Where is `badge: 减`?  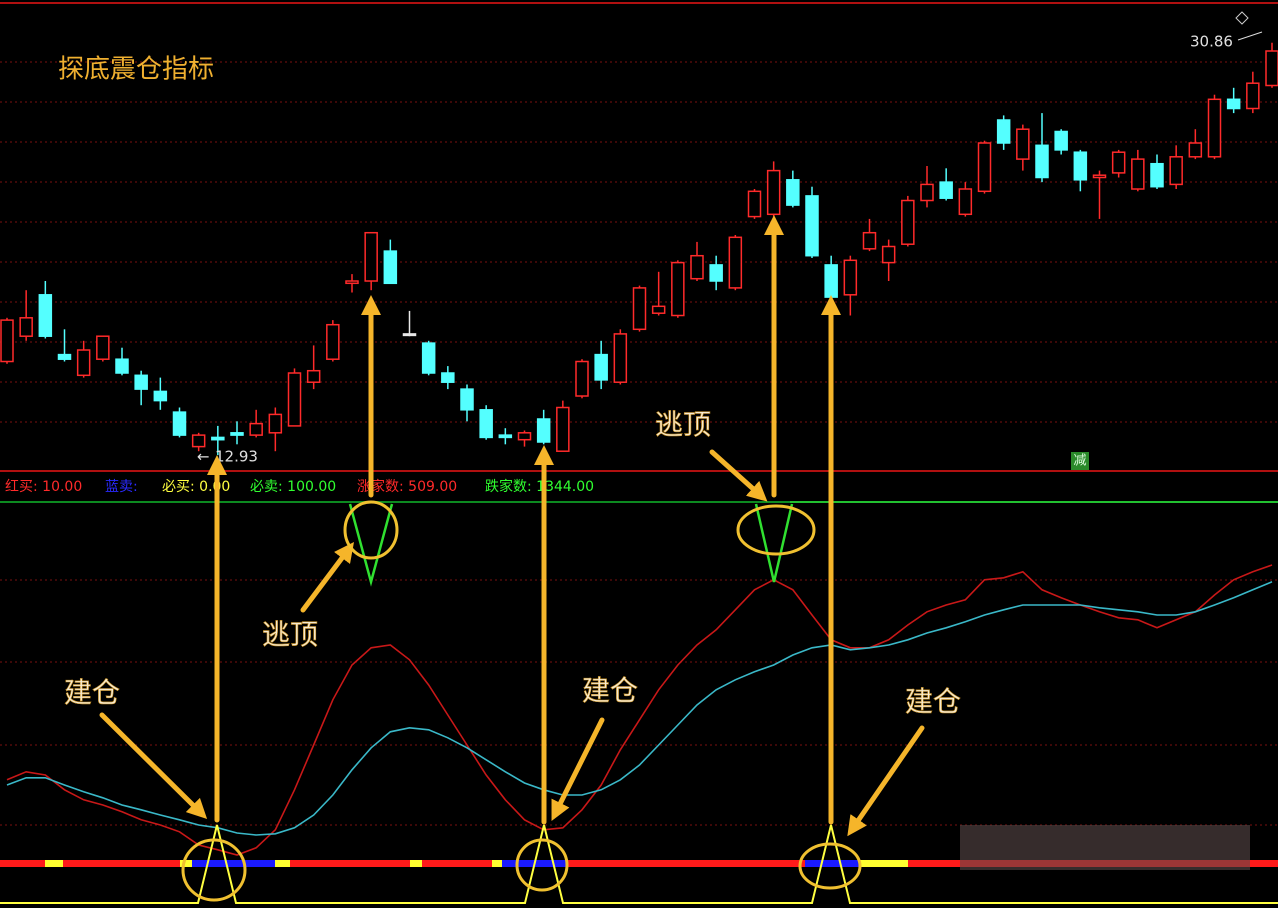 badge: 减 is located at coordinates (1079, 461).